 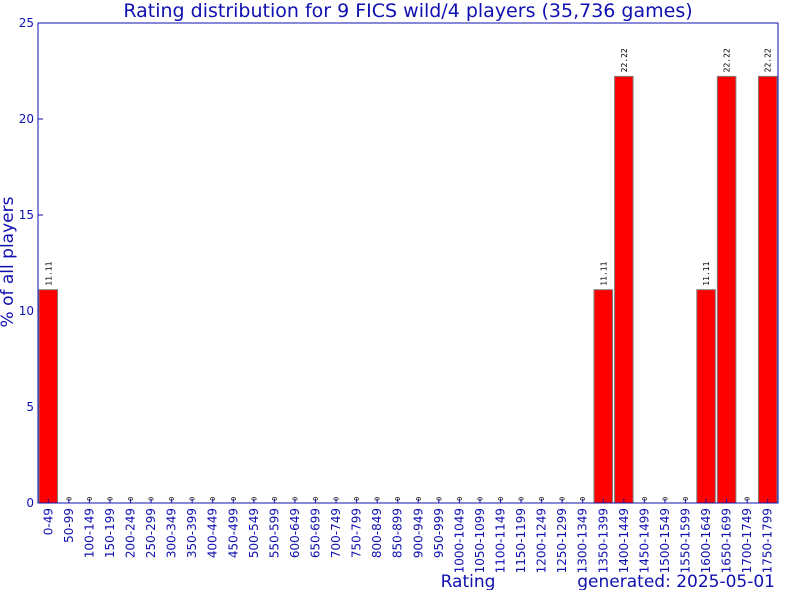 I want to click on x-tick-label: 1100-1149, so click(x=501, y=540).